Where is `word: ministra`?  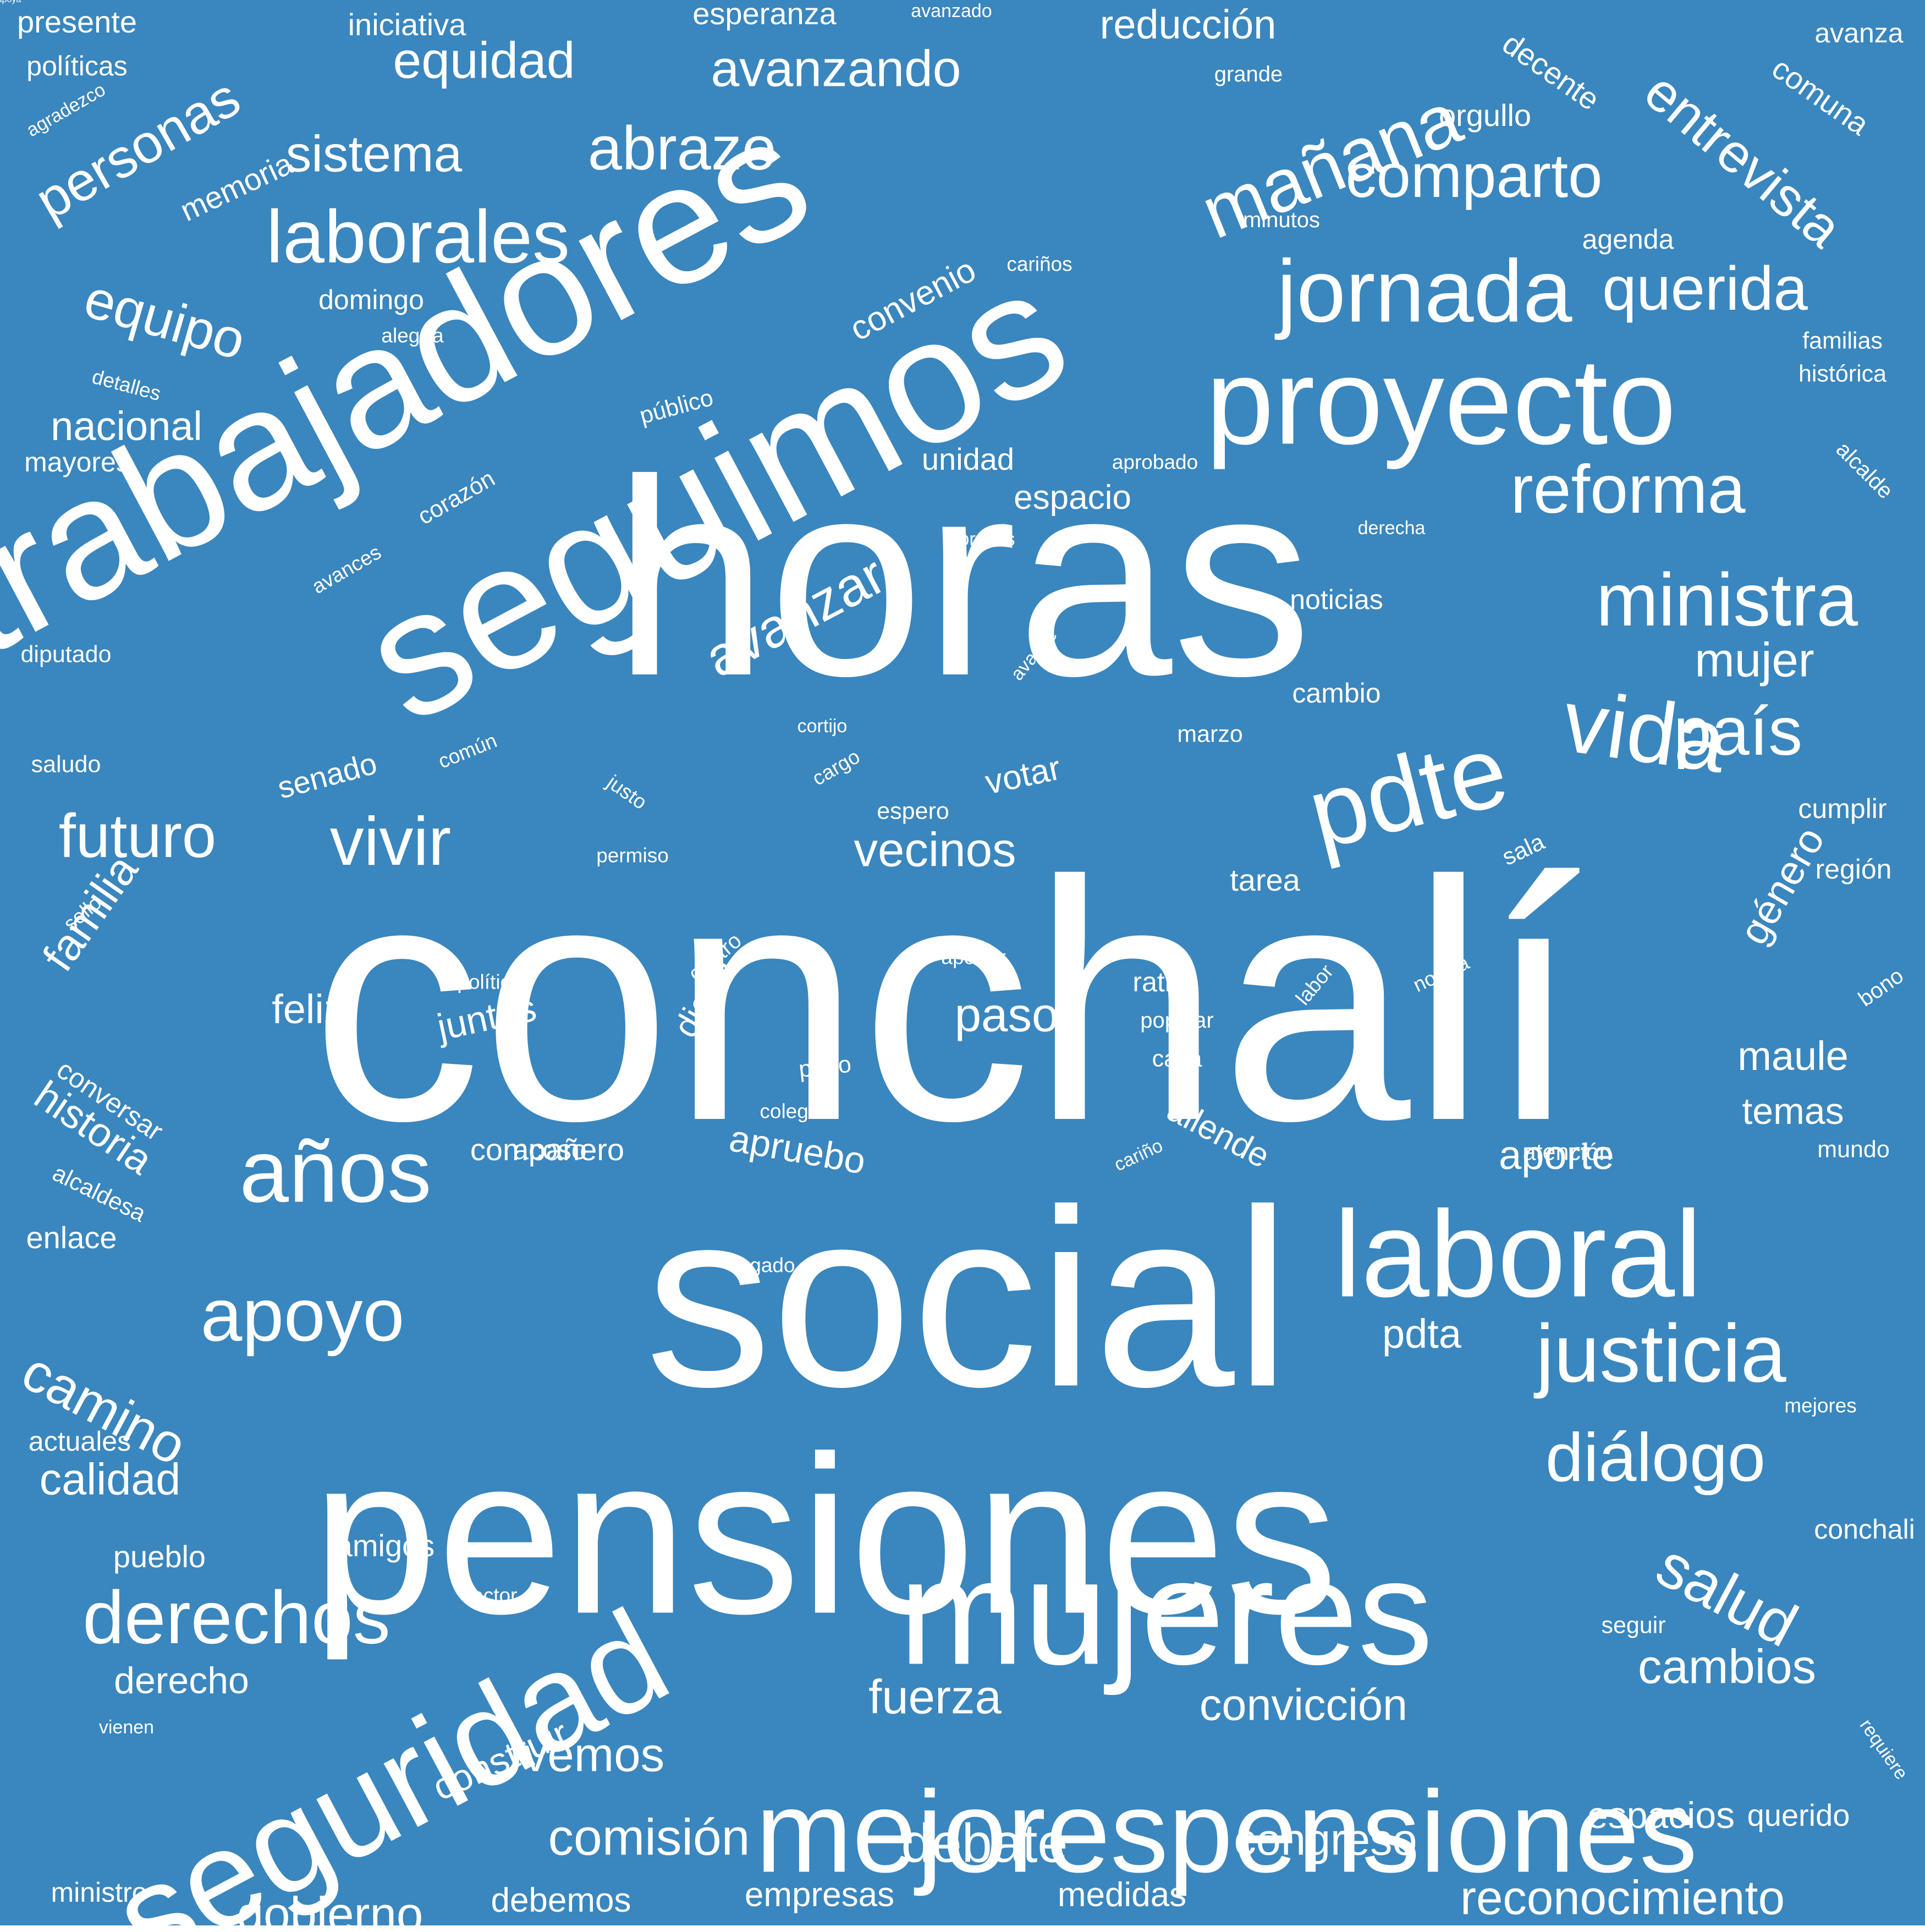
word: ministra is located at coordinates (1727, 599).